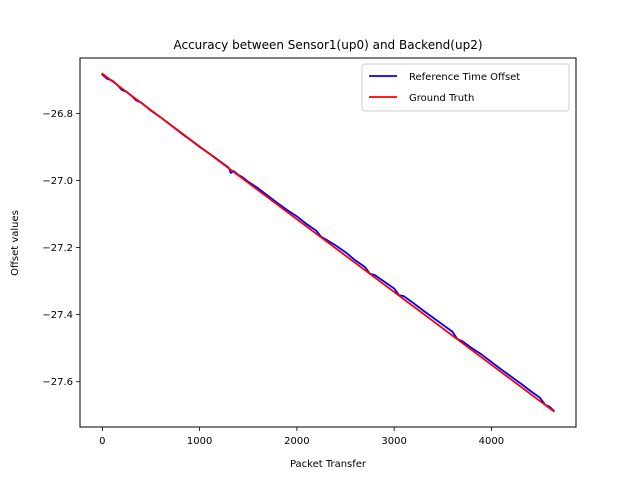  What do you see at coordinates (57, 248) in the screenshot?
I see `y-tick-label: −27.2` at bounding box center [57, 248].